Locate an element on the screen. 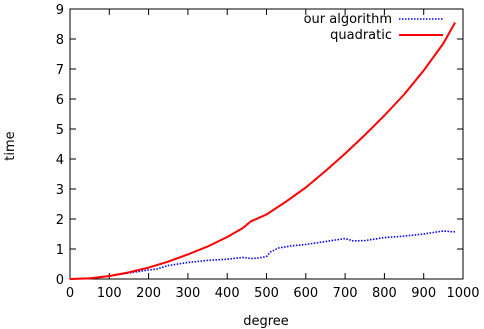 This screenshot has width=484, height=329. y-tick-label: 5 is located at coordinates (60, 130).